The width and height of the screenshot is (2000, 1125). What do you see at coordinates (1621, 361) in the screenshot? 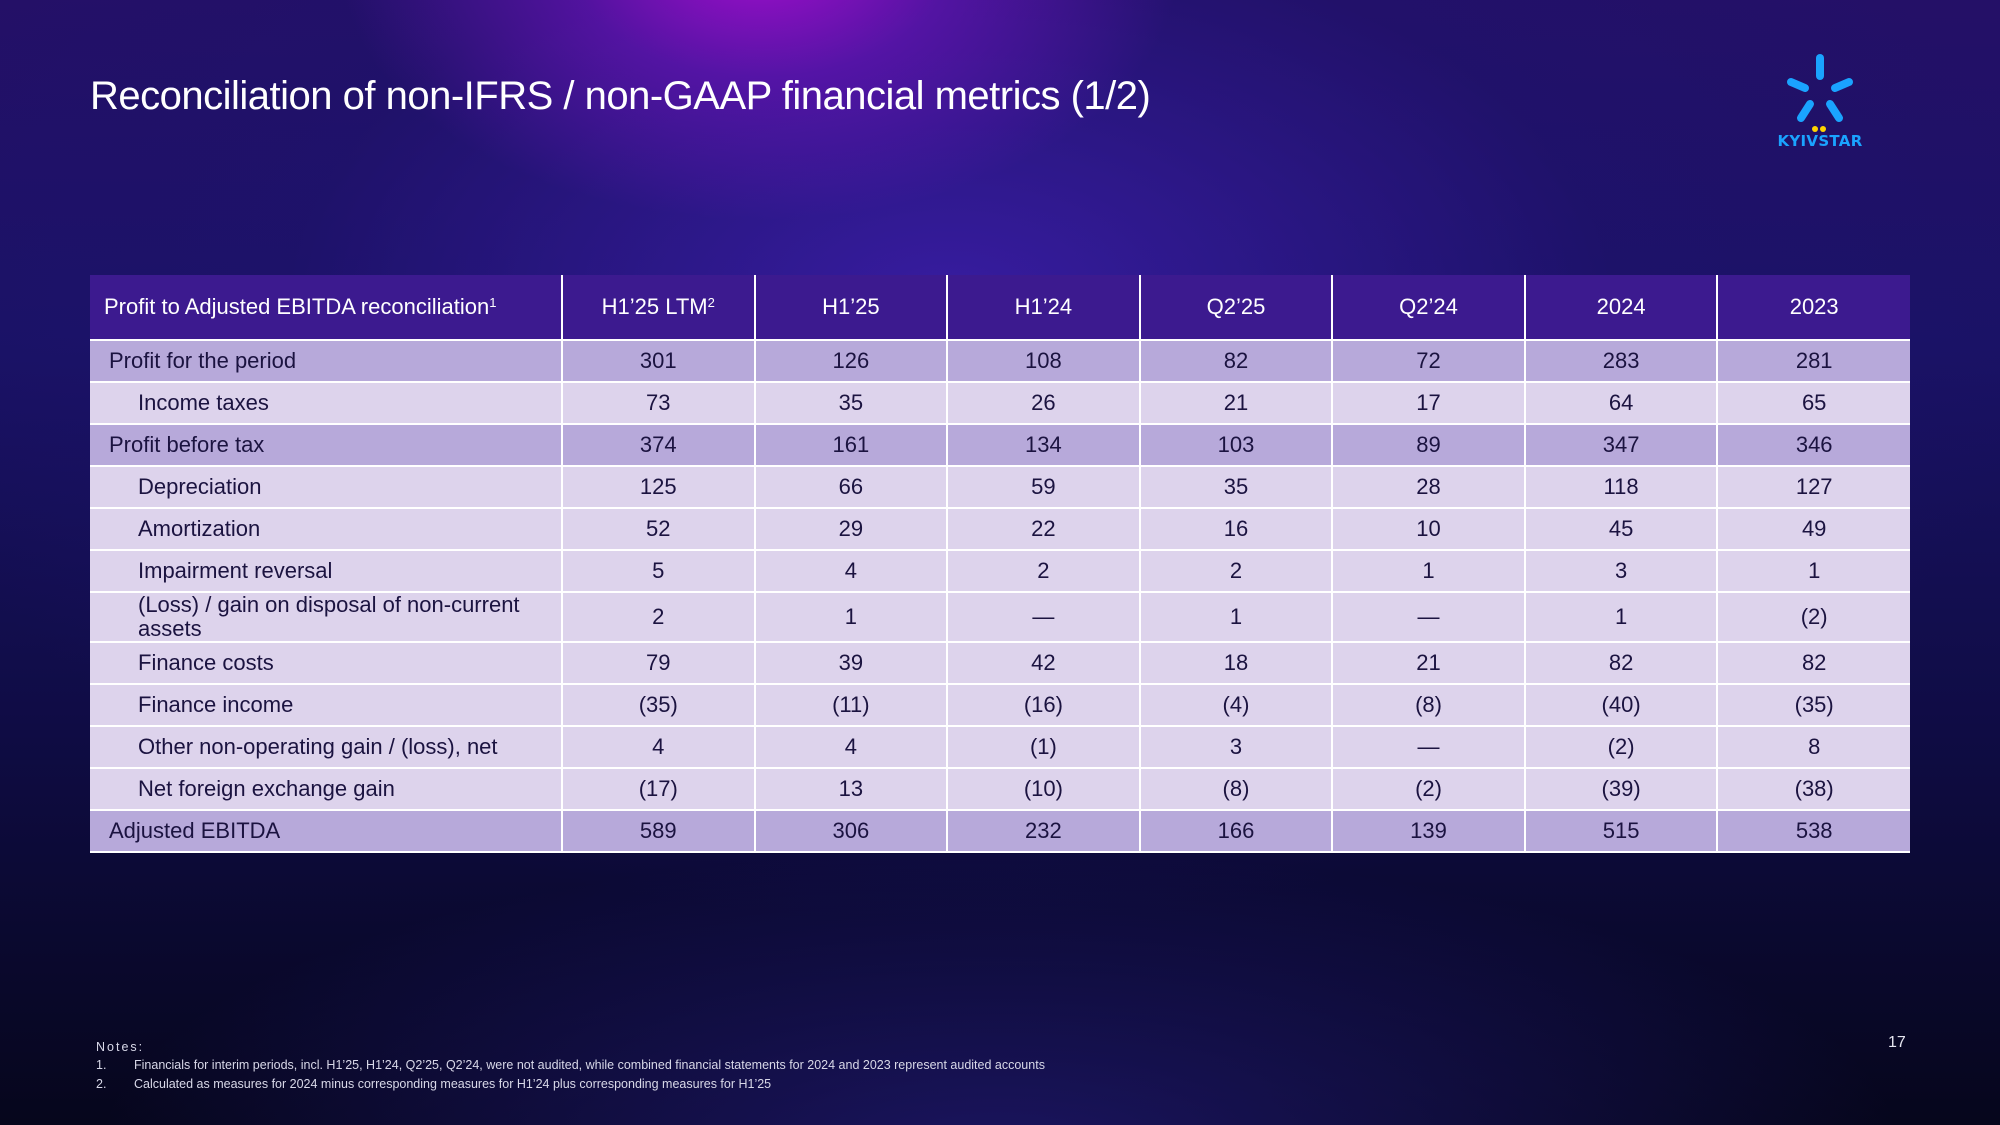
I see `cell: 283` at bounding box center [1621, 361].